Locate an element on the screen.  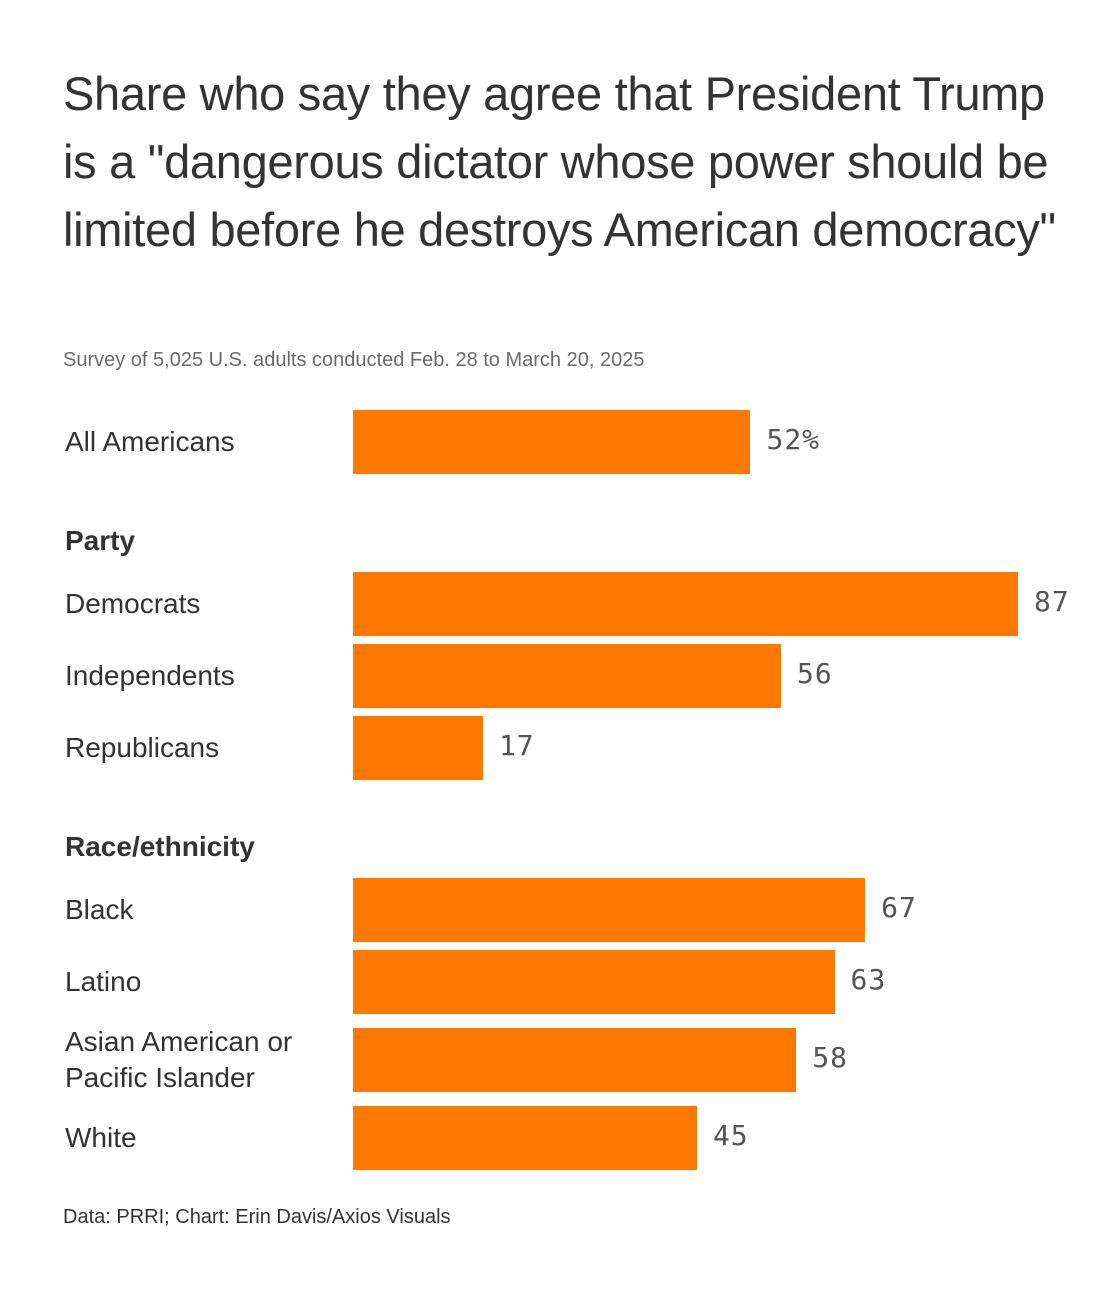
bar-latino is located at coordinates (594, 982).